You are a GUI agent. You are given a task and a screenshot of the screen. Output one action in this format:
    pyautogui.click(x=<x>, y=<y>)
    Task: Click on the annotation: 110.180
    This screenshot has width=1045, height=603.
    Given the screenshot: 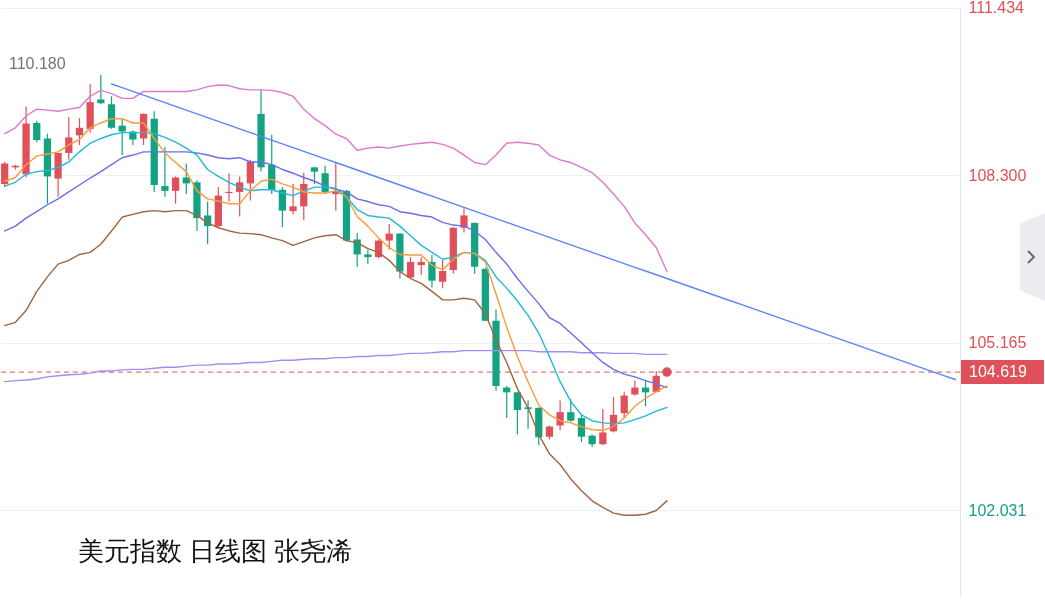 What is the action you would take?
    pyautogui.click(x=37, y=63)
    